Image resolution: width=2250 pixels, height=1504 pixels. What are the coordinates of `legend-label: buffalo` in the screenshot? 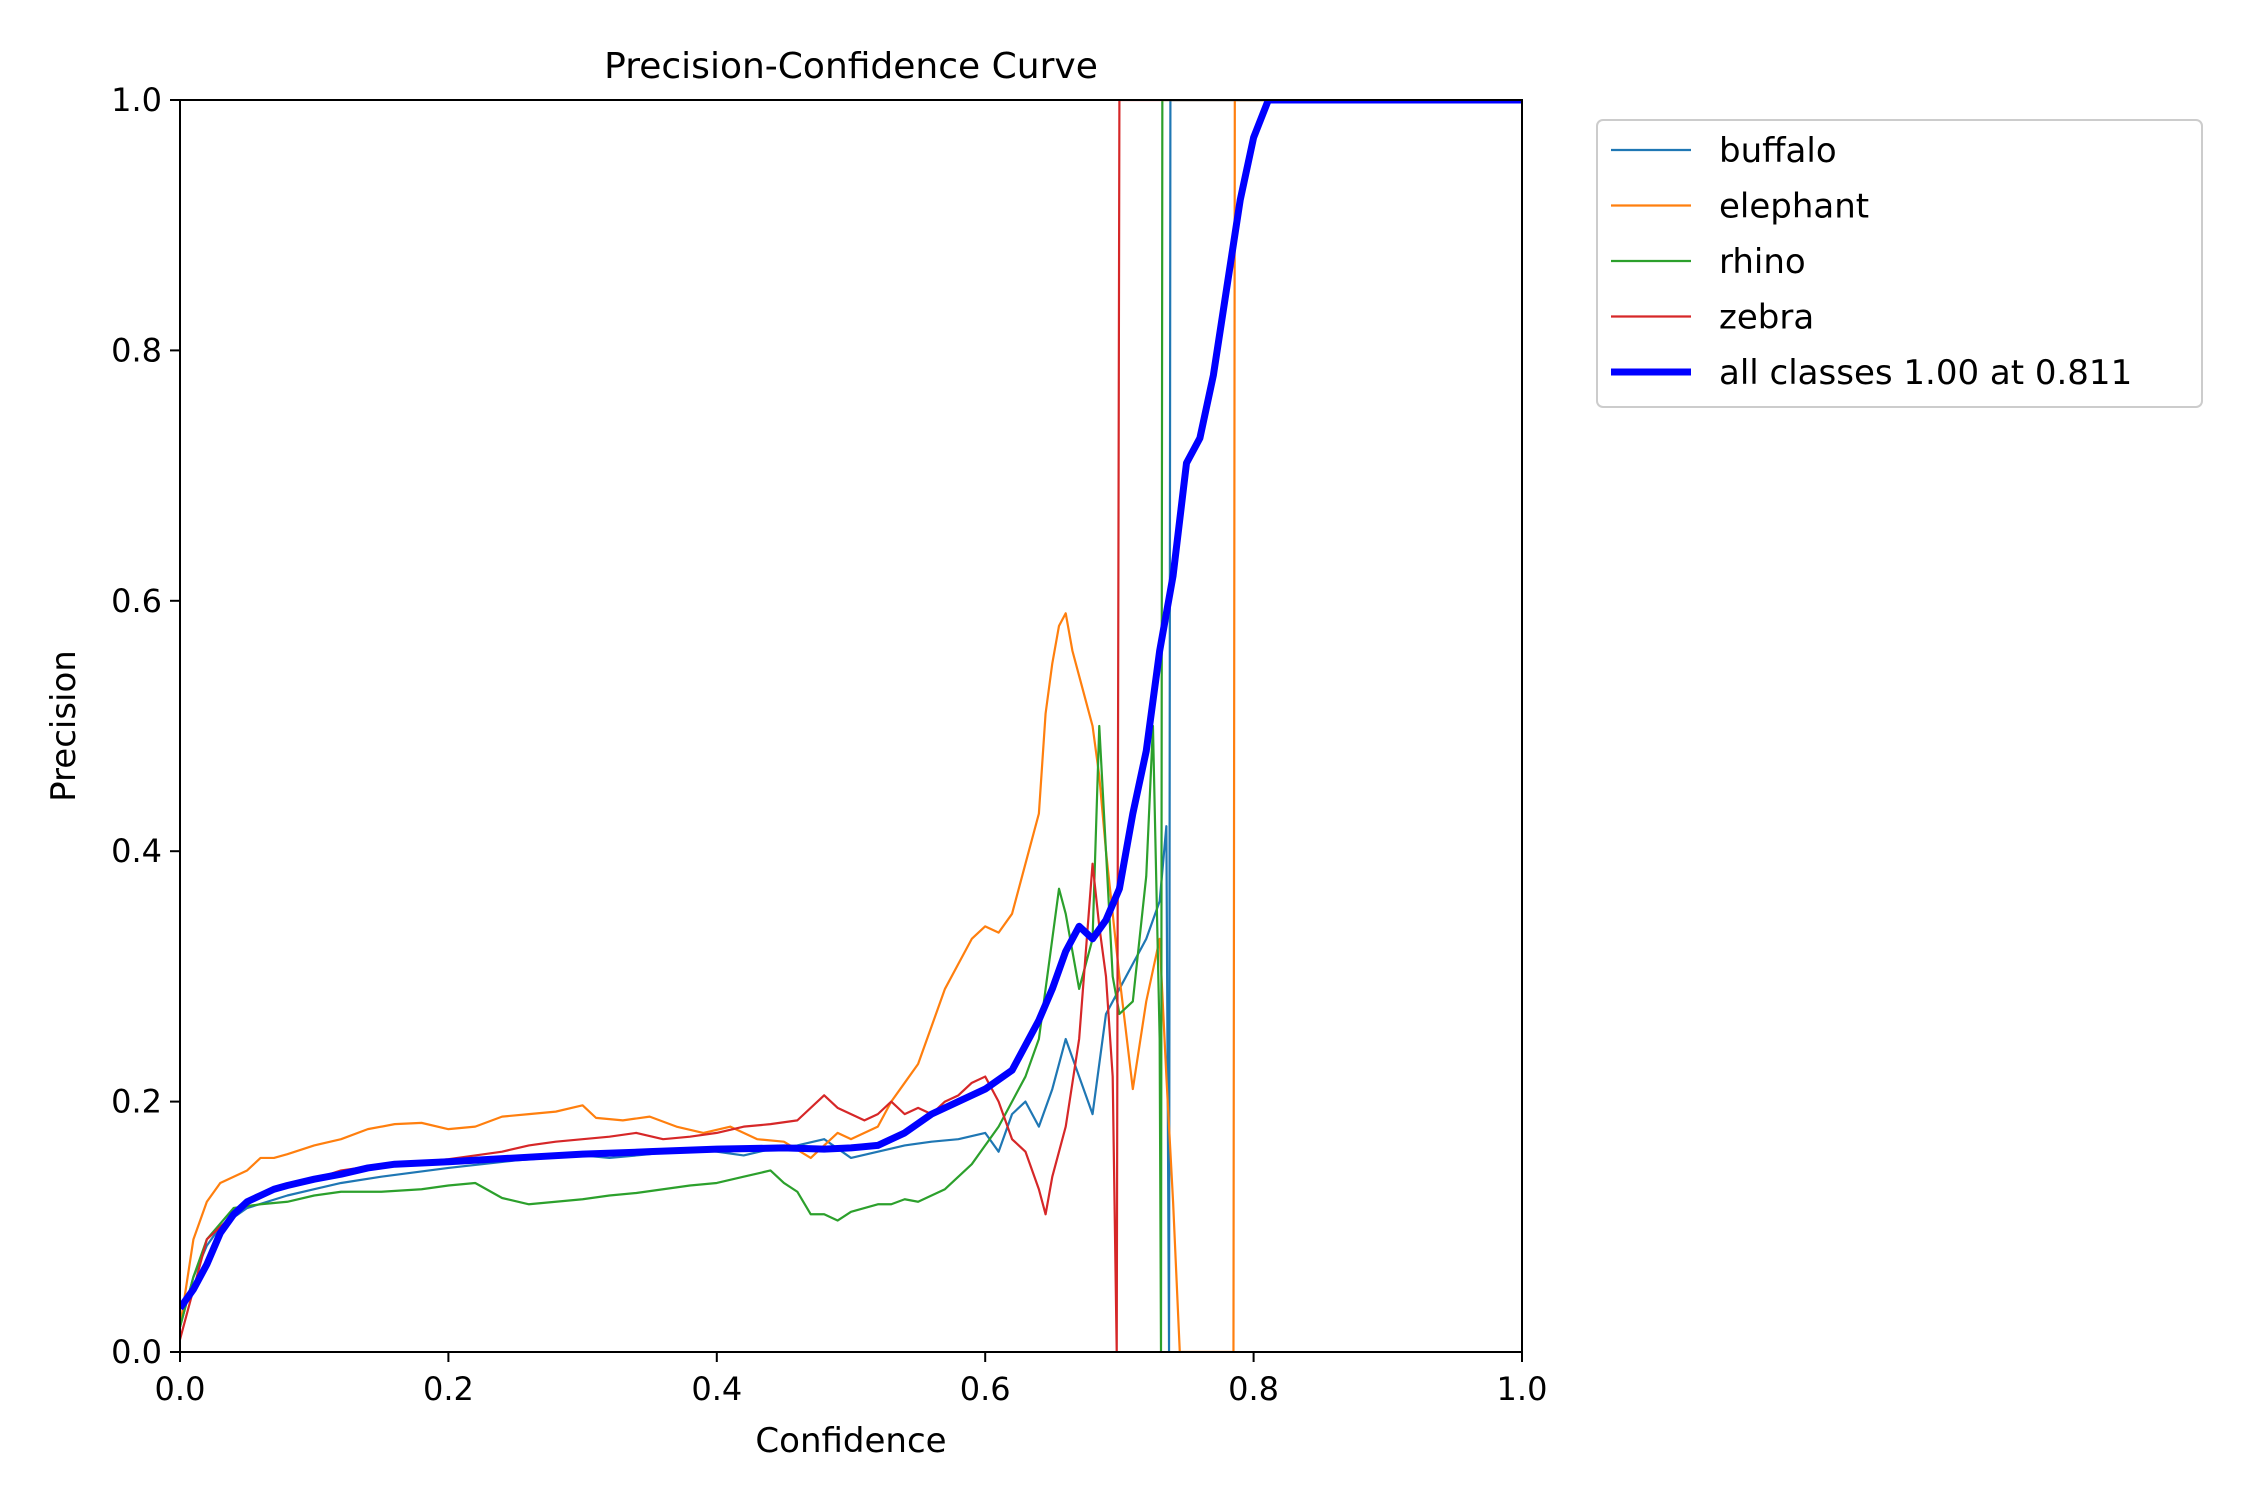 It's located at (1778, 151).